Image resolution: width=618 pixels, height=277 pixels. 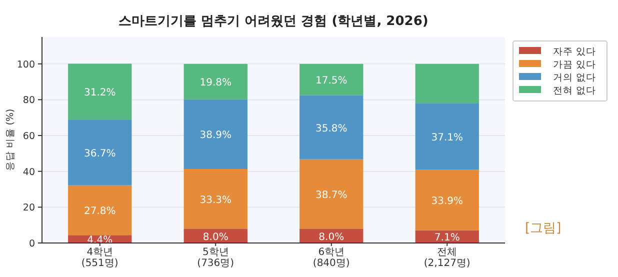 What do you see at coordinates (574, 52) in the screenshot?
I see `legend-label: 자주 있다` at bounding box center [574, 52].